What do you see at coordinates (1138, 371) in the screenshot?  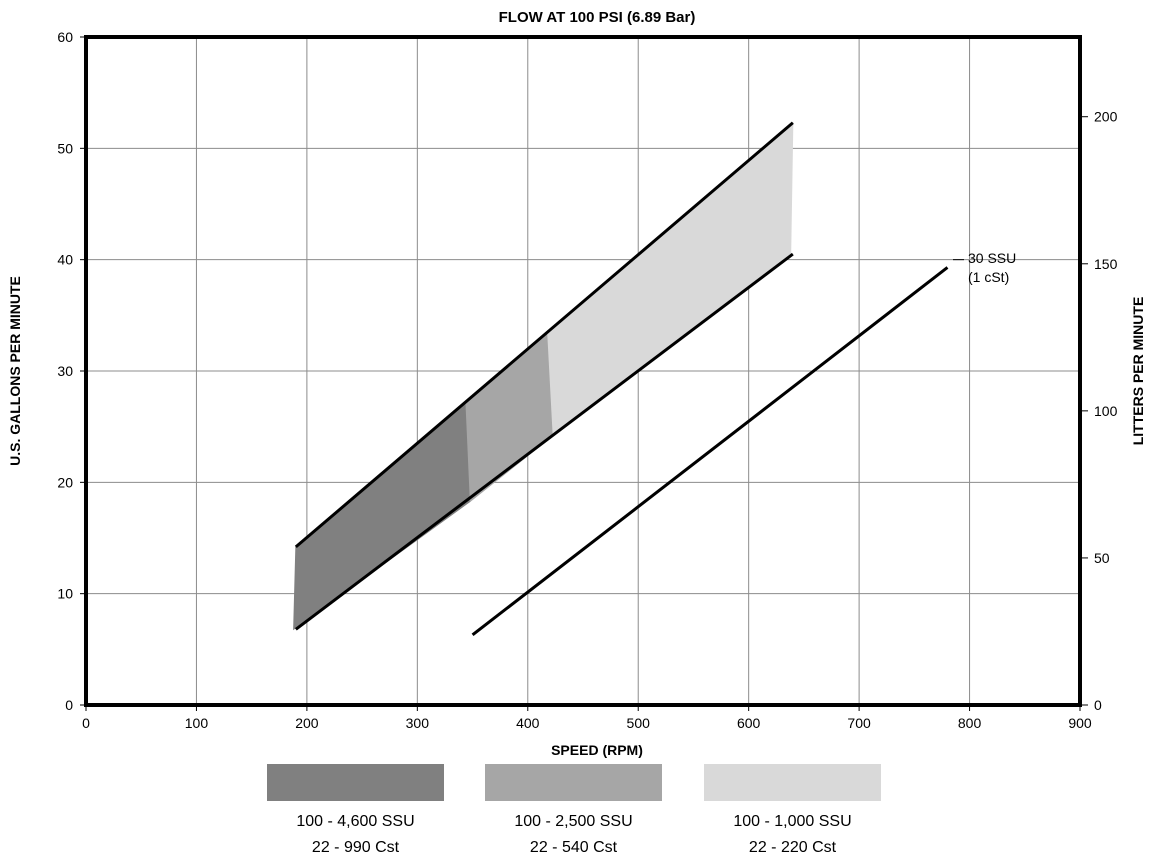 I see `y2-axis-title: LITTERS PER MINUTE` at bounding box center [1138, 371].